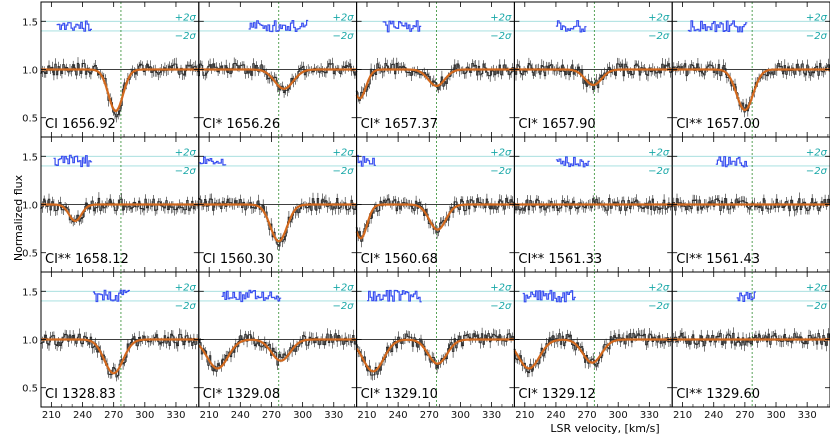 This screenshot has width=830, height=436. I want to click on panel-label: CI** 1561.43, so click(718, 259).